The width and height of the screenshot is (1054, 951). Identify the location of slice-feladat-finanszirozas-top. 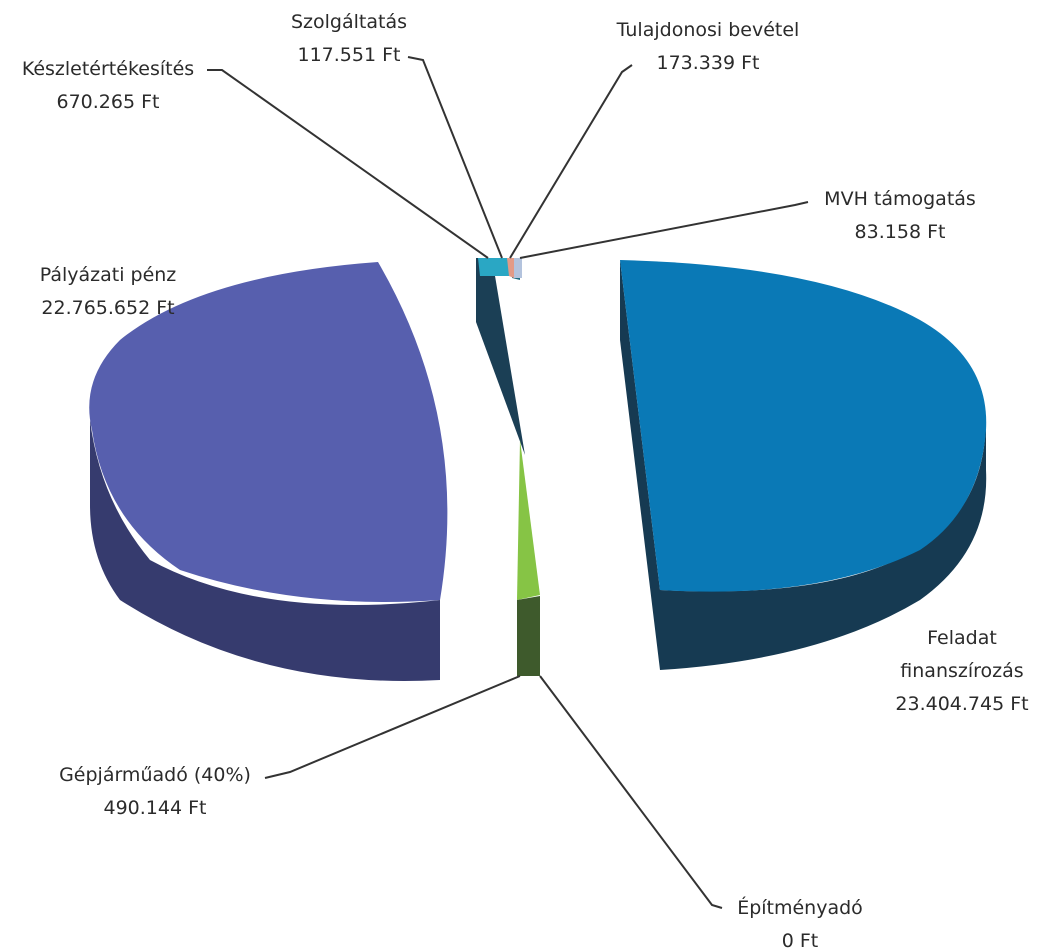
(803, 426).